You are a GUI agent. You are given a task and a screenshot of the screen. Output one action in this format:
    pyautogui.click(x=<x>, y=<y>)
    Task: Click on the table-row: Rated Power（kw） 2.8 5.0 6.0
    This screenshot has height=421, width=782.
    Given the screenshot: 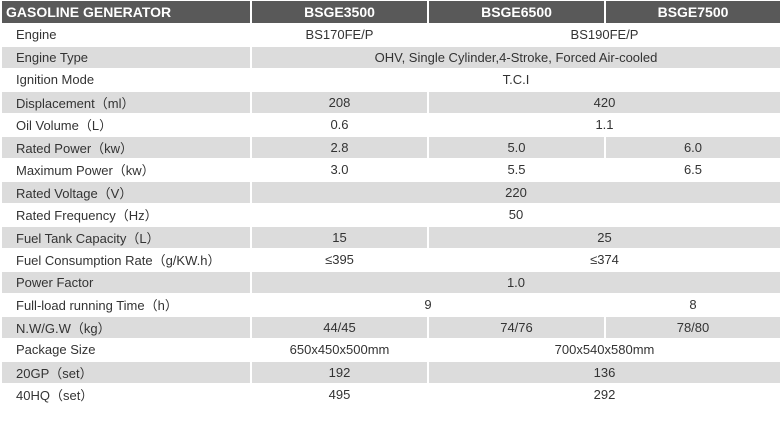 What is the action you would take?
    pyautogui.click(x=391, y=147)
    